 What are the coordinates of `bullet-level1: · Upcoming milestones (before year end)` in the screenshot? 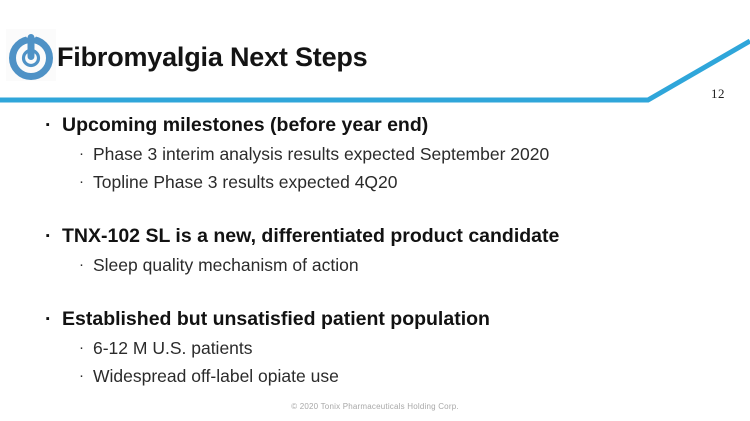 It's located at (375, 125).